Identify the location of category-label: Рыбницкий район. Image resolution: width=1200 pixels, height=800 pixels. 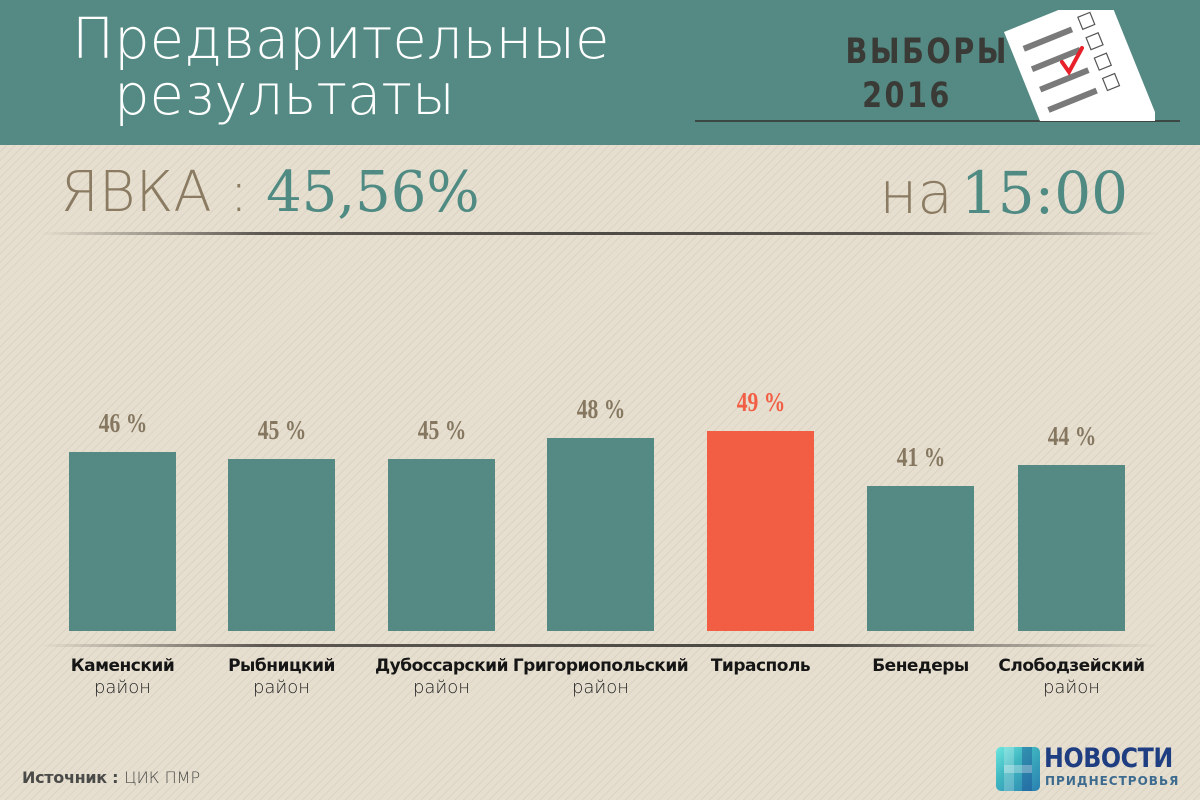
(282, 677).